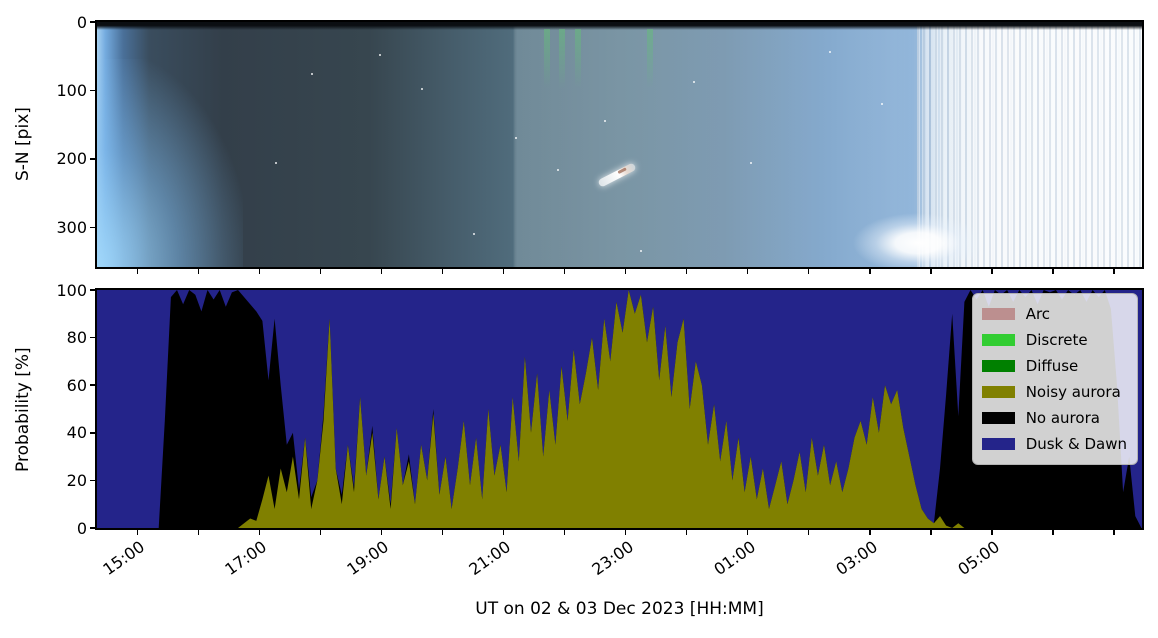  What do you see at coordinates (368, 558) in the screenshot?
I see `x-tick-label: 19:00` at bounding box center [368, 558].